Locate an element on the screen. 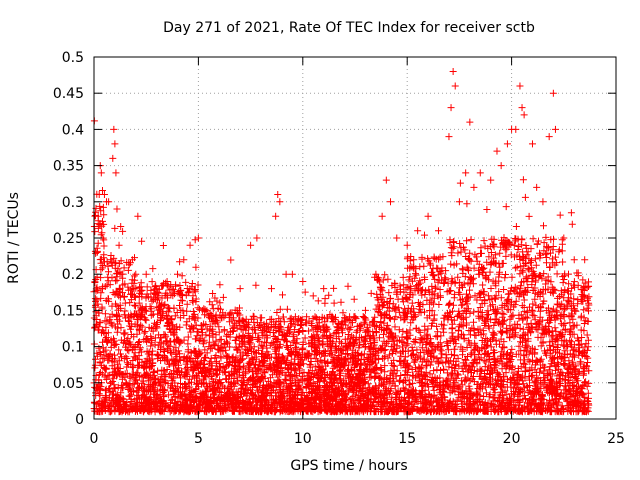  y-tick-labels: 0 0.05 0.1 0.15 0.2 0.25 0.3 0.35 0.4 0.45 0.5 is located at coordinates (68, 239).